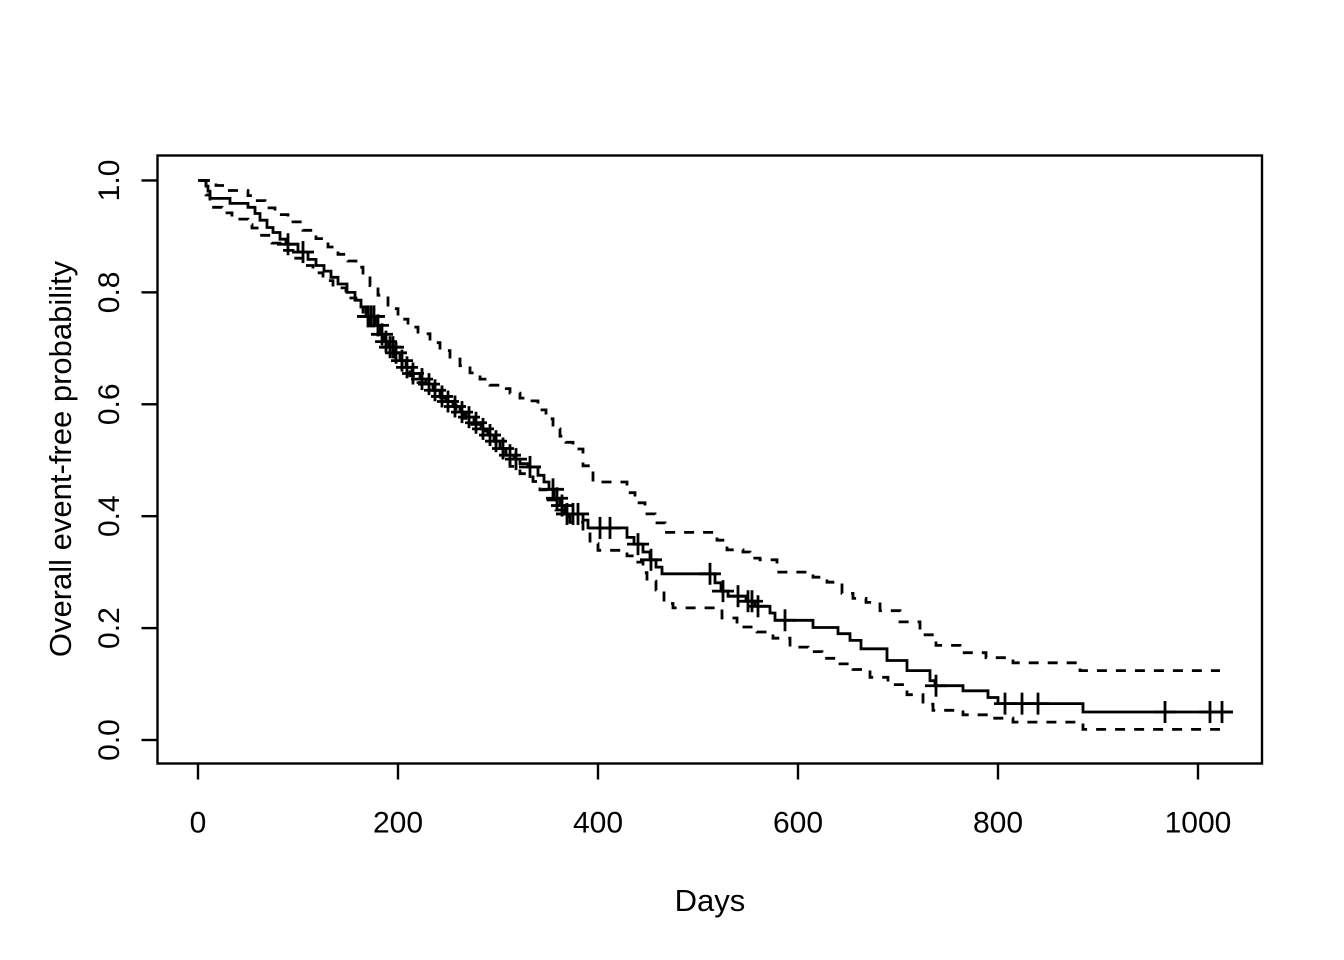 The image size is (1344, 960). Describe the element at coordinates (398, 823) in the screenshot. I see `x-tick-label: 200` at that location.